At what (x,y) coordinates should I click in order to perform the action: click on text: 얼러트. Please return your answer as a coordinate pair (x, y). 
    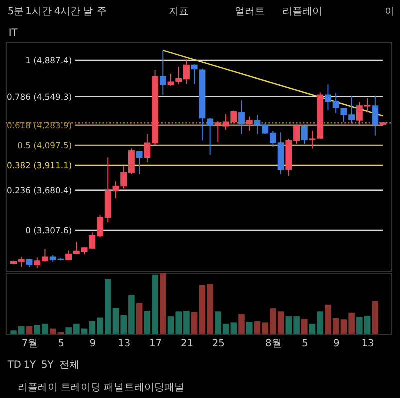
    Looking at the image, I should click on (250, 12).